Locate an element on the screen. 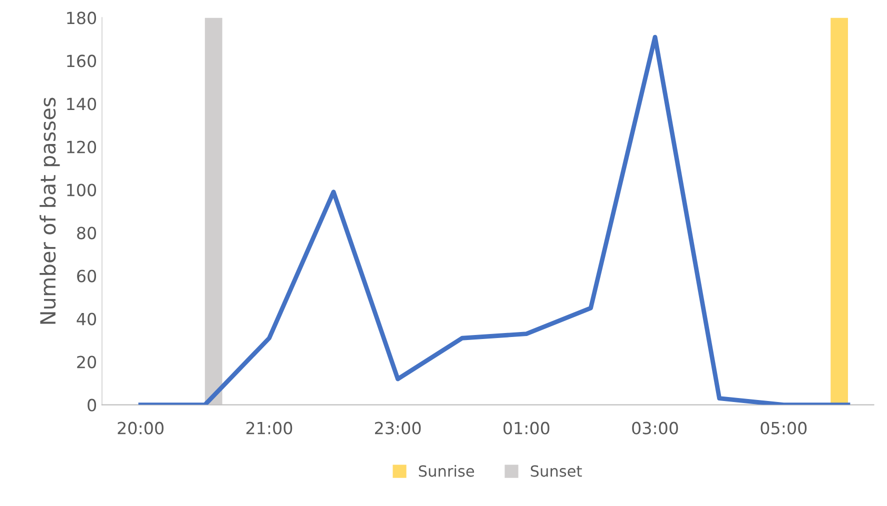 The width and height of the screenshot is (887, 506). y-tick-label: 120 is located at coordinates (81, 147).